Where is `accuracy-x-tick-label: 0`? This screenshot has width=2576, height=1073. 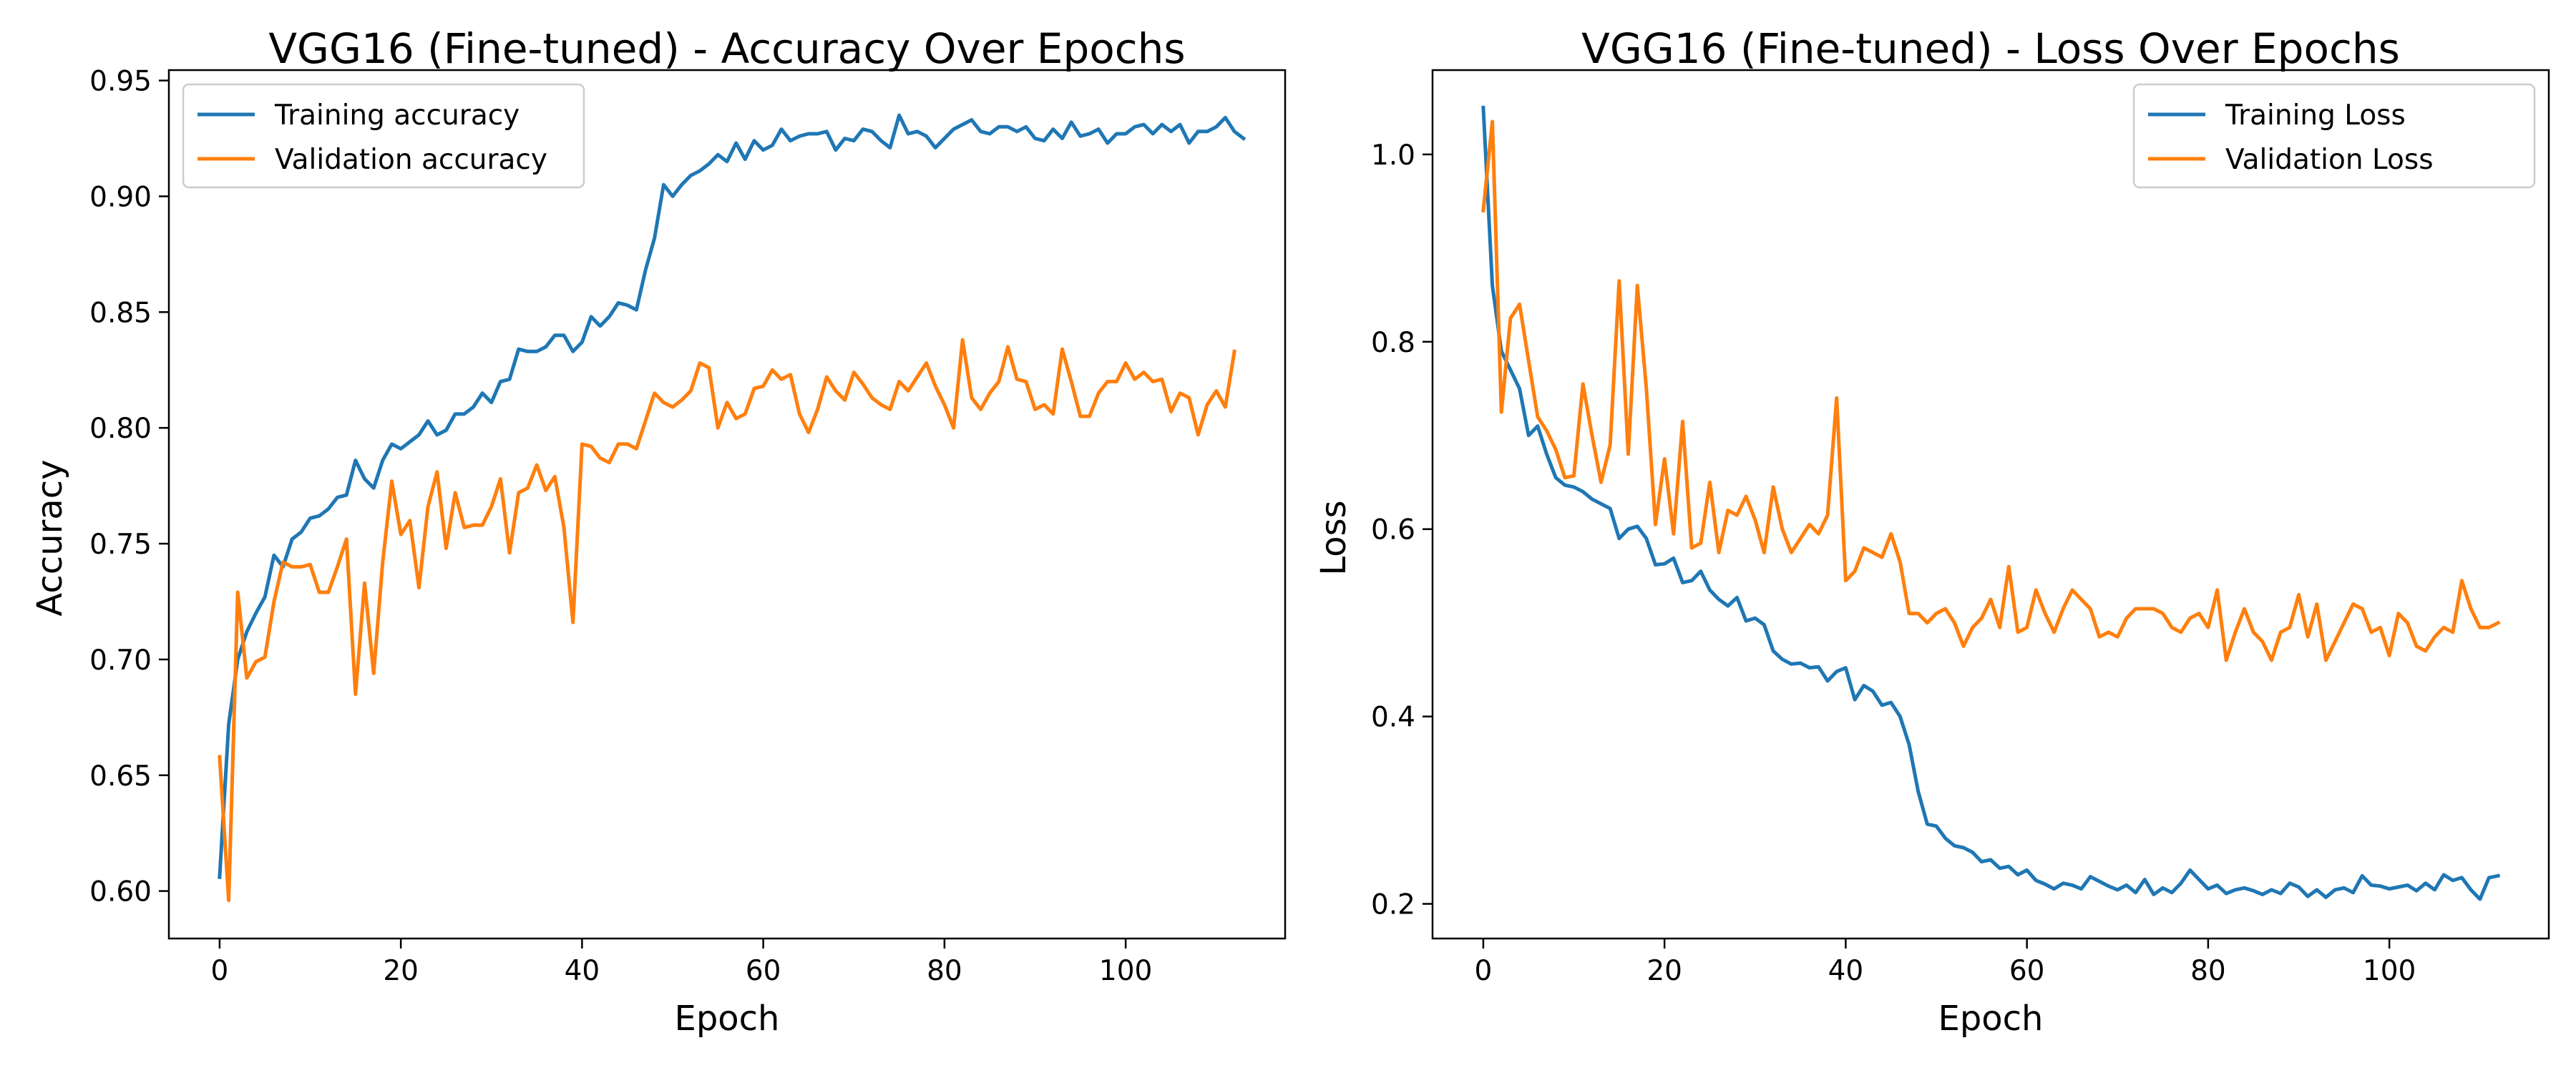 accuracy-x-tick-label: 0 is located at coordinates (219, 971).